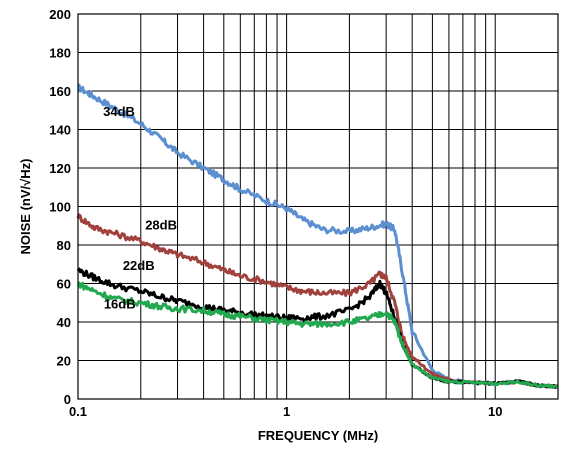  I want to click on series-labels: 34dB 28dB 22dB 16dB, so click(140, 208).